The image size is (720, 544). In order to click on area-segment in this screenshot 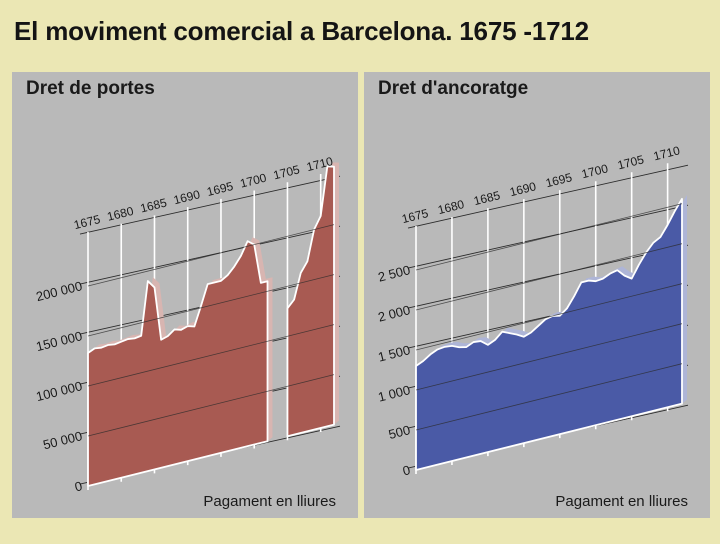, I will do `click(310, 301)`.